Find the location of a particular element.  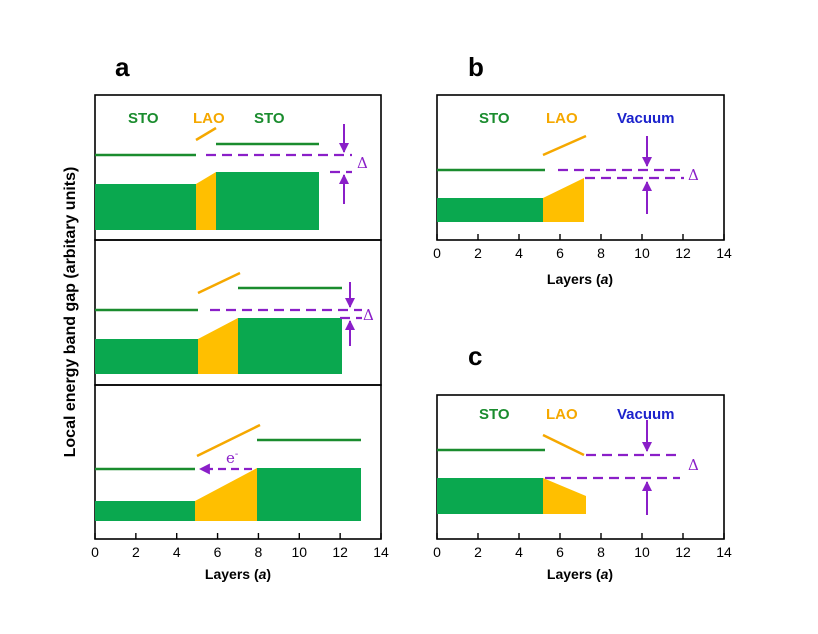

panel-a-x-tick-label: 12 is located at coordinates (340, 552).